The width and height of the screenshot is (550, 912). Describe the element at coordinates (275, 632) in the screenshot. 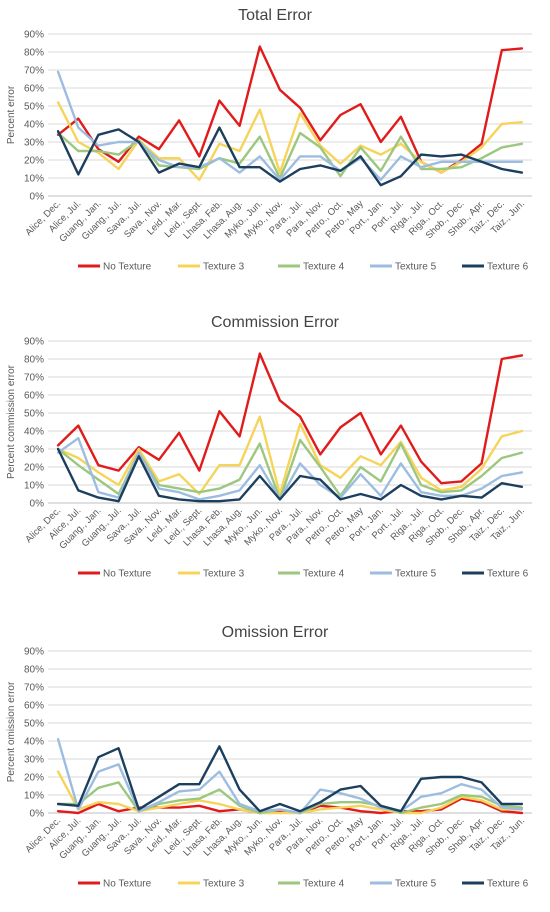

I see `chart-title: Omission Error` at that location.